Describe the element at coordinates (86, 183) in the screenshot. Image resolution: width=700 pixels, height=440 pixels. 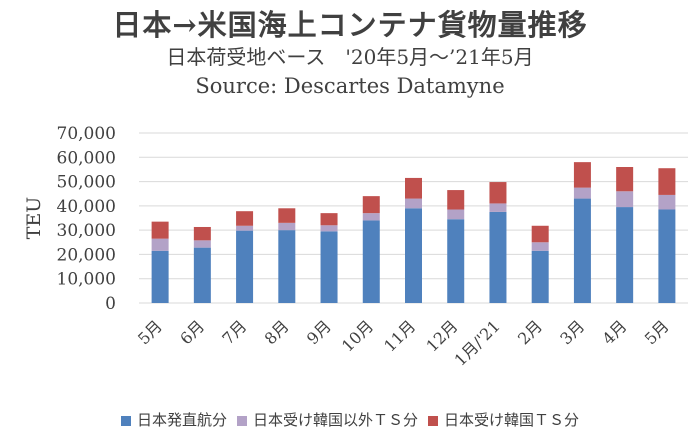
I see `y-tick-label: 50,000` at that location.